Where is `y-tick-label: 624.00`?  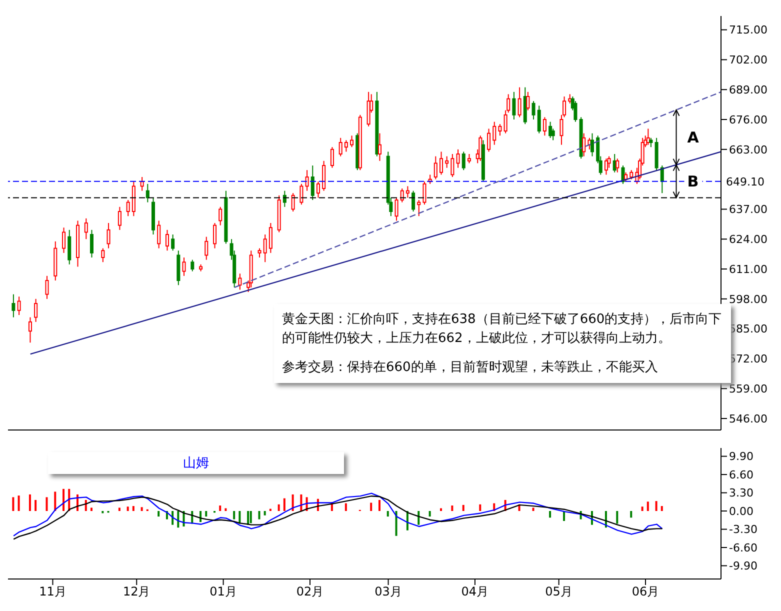 y-tick-label: 624.00 is located at coordinates (748, 239).